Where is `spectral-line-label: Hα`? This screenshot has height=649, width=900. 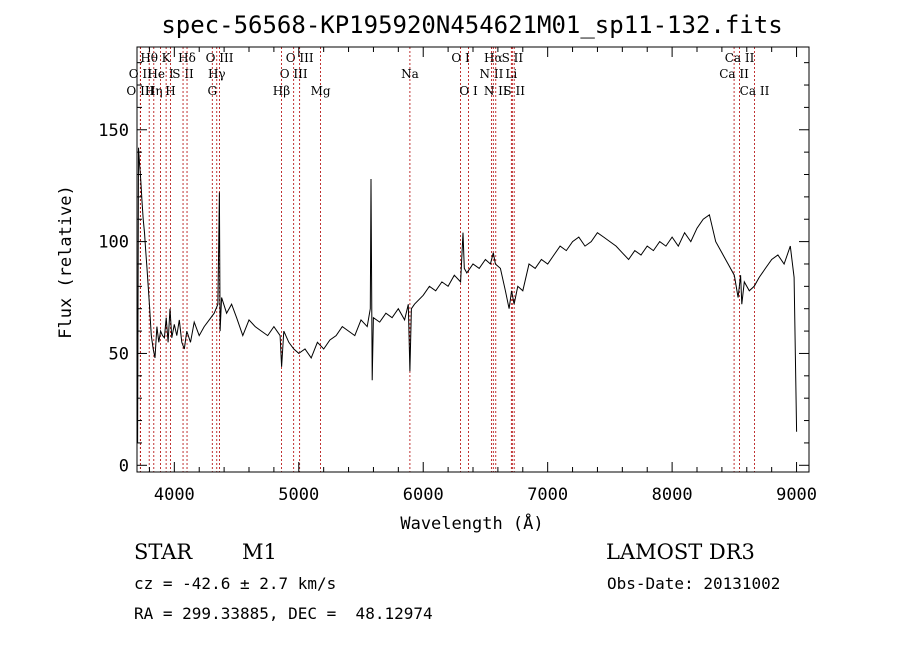 spectral-line-label: Hα is located at coordinates (493, 58).